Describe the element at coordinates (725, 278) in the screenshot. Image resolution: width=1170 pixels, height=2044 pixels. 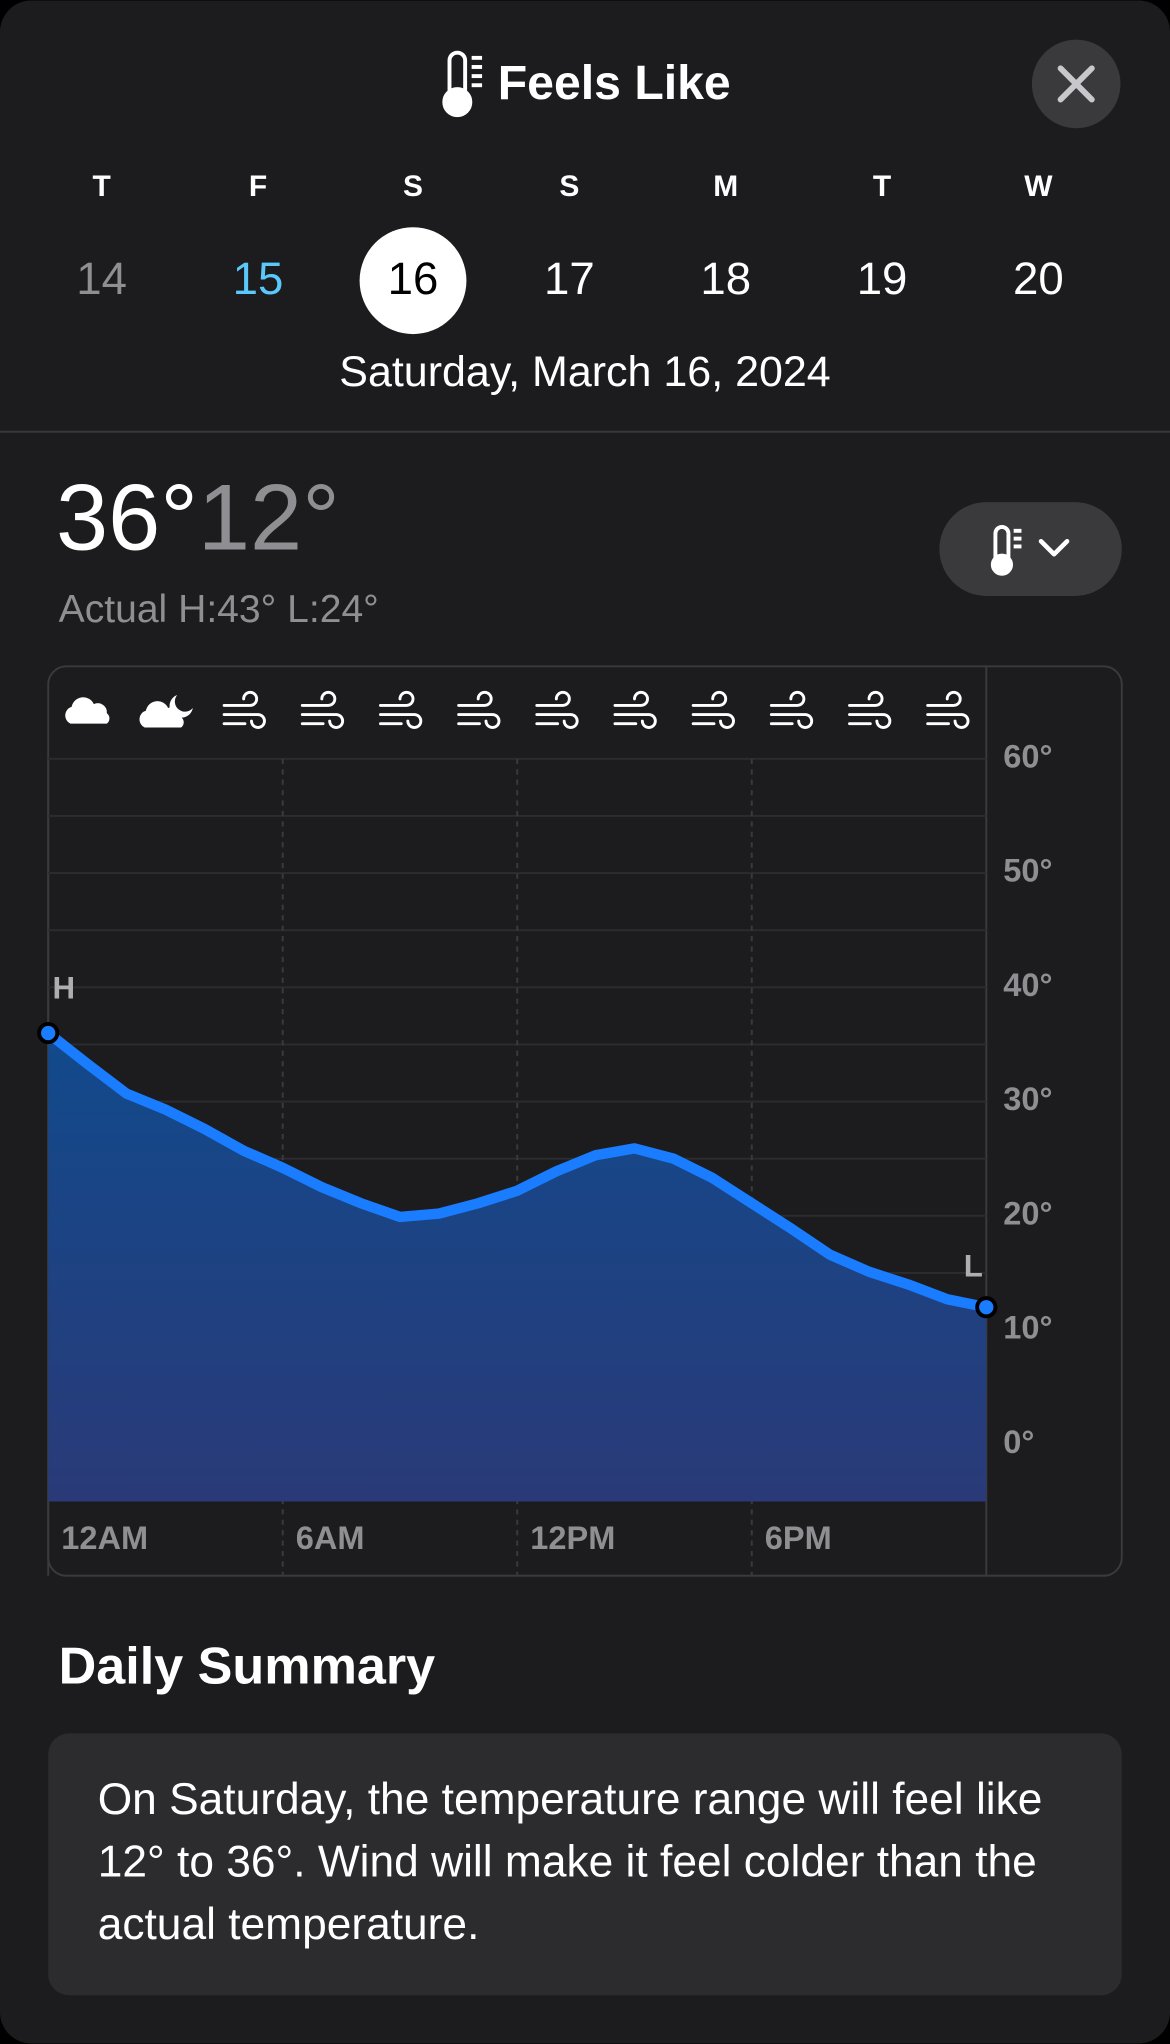
I see `day-button: 18` at that location.